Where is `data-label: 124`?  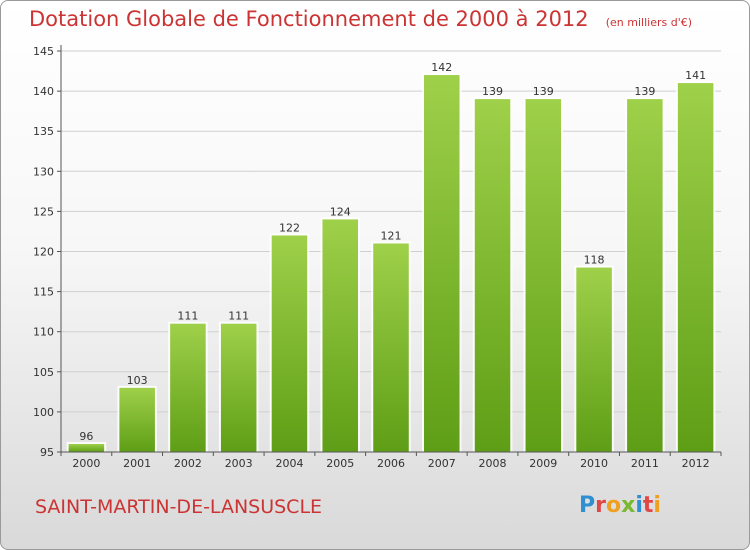 data-label: 124 is located at coordinates (340, 211).